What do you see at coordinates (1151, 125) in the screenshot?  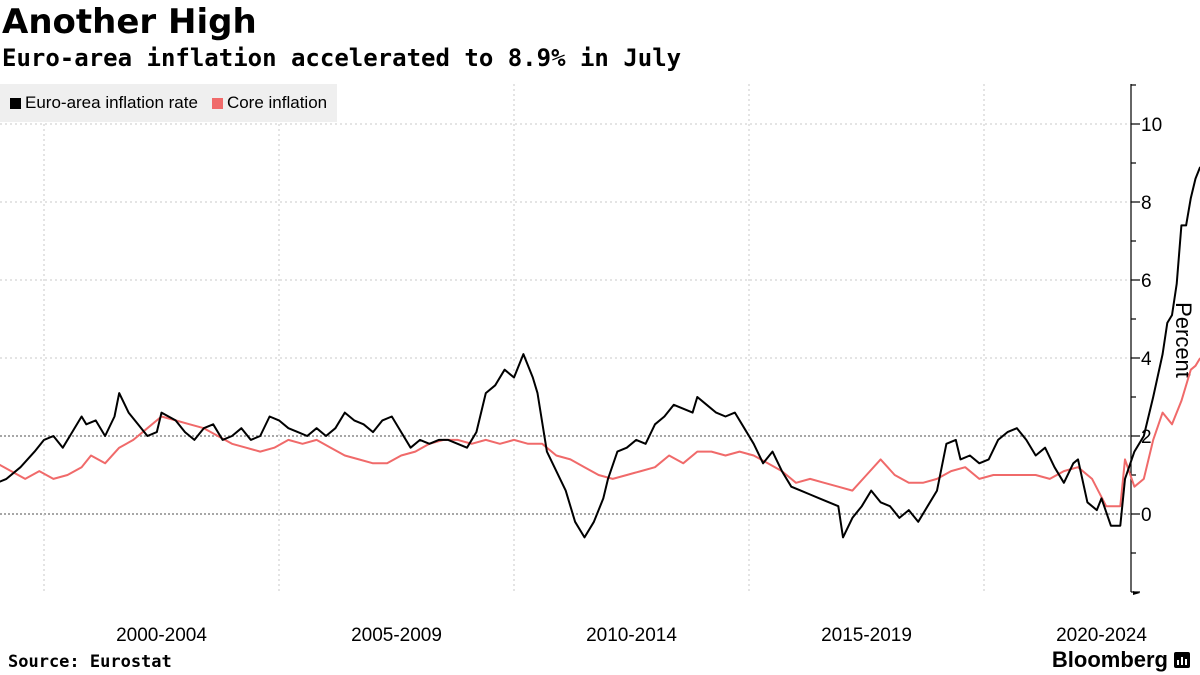 I see `y-tick-label-10: 10` at bounding box center [1151, 125].